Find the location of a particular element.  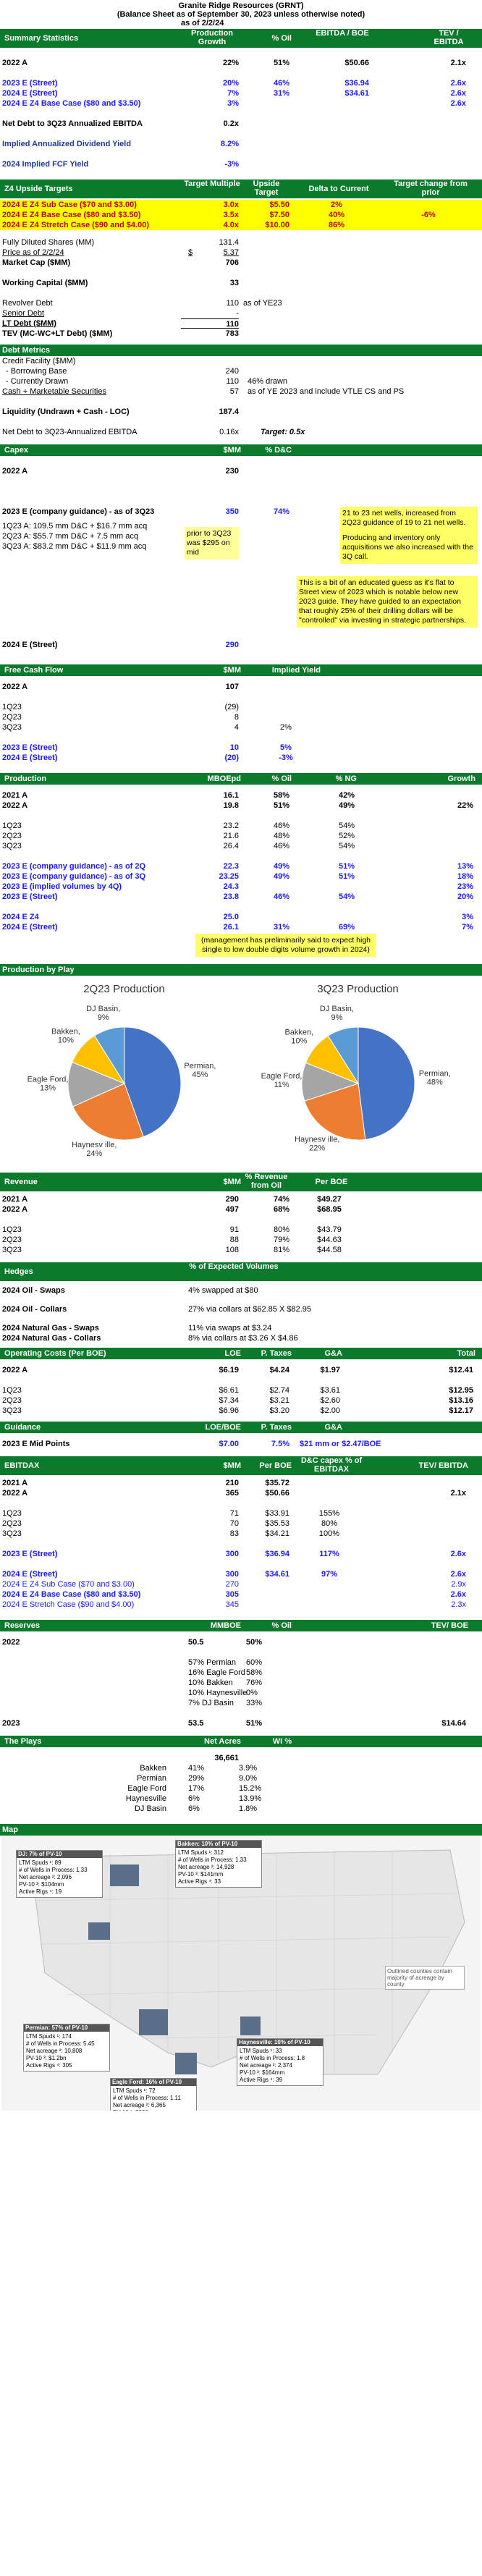

pie-label: DJ Basin, 9% is located at coordinates (103, 1014).